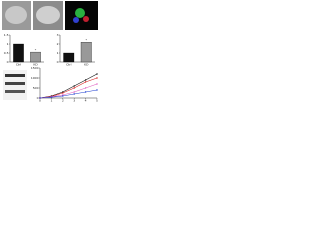 The height and width of the screenshot is (240, 320). I want to click on red-signal, so click(86, 19).